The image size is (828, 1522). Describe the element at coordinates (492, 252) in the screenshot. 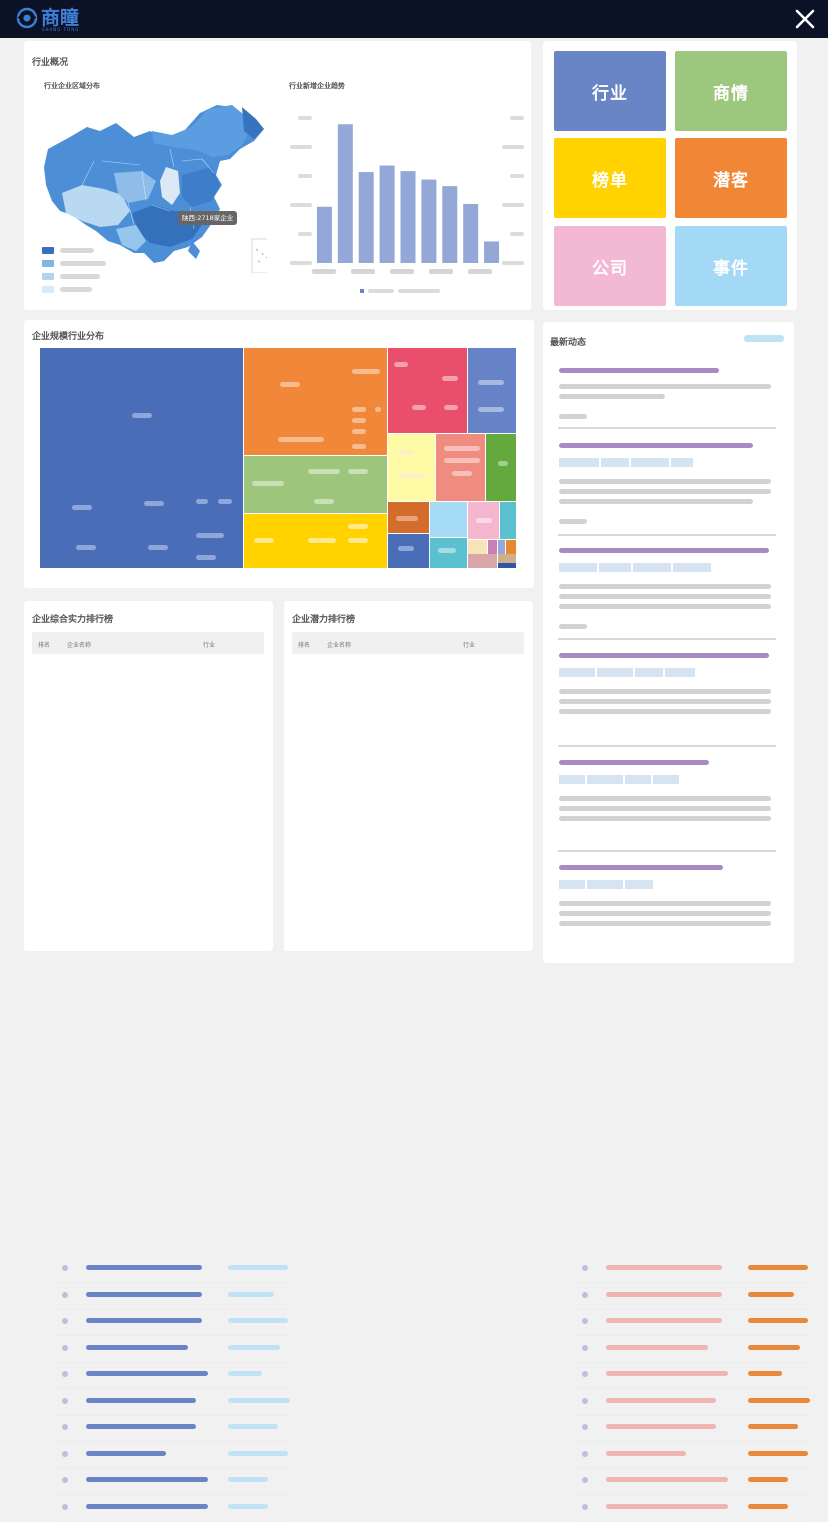

I see `trend-bar` at that location.